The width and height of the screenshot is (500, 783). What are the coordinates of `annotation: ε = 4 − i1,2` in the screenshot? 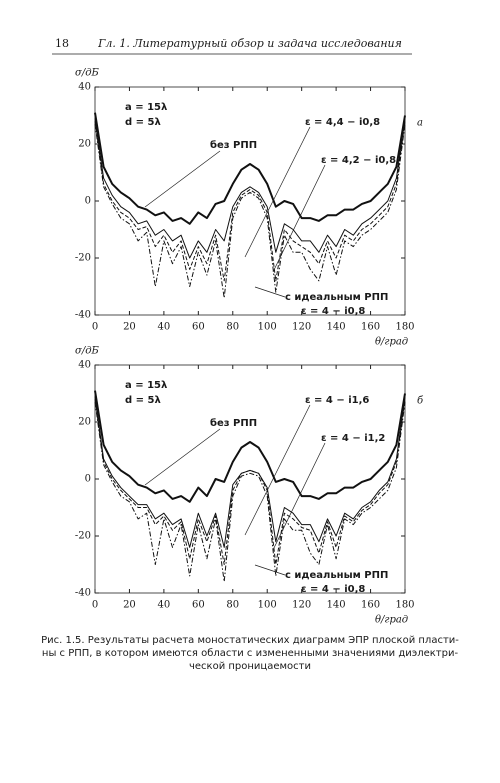 It's located at (353, 438).